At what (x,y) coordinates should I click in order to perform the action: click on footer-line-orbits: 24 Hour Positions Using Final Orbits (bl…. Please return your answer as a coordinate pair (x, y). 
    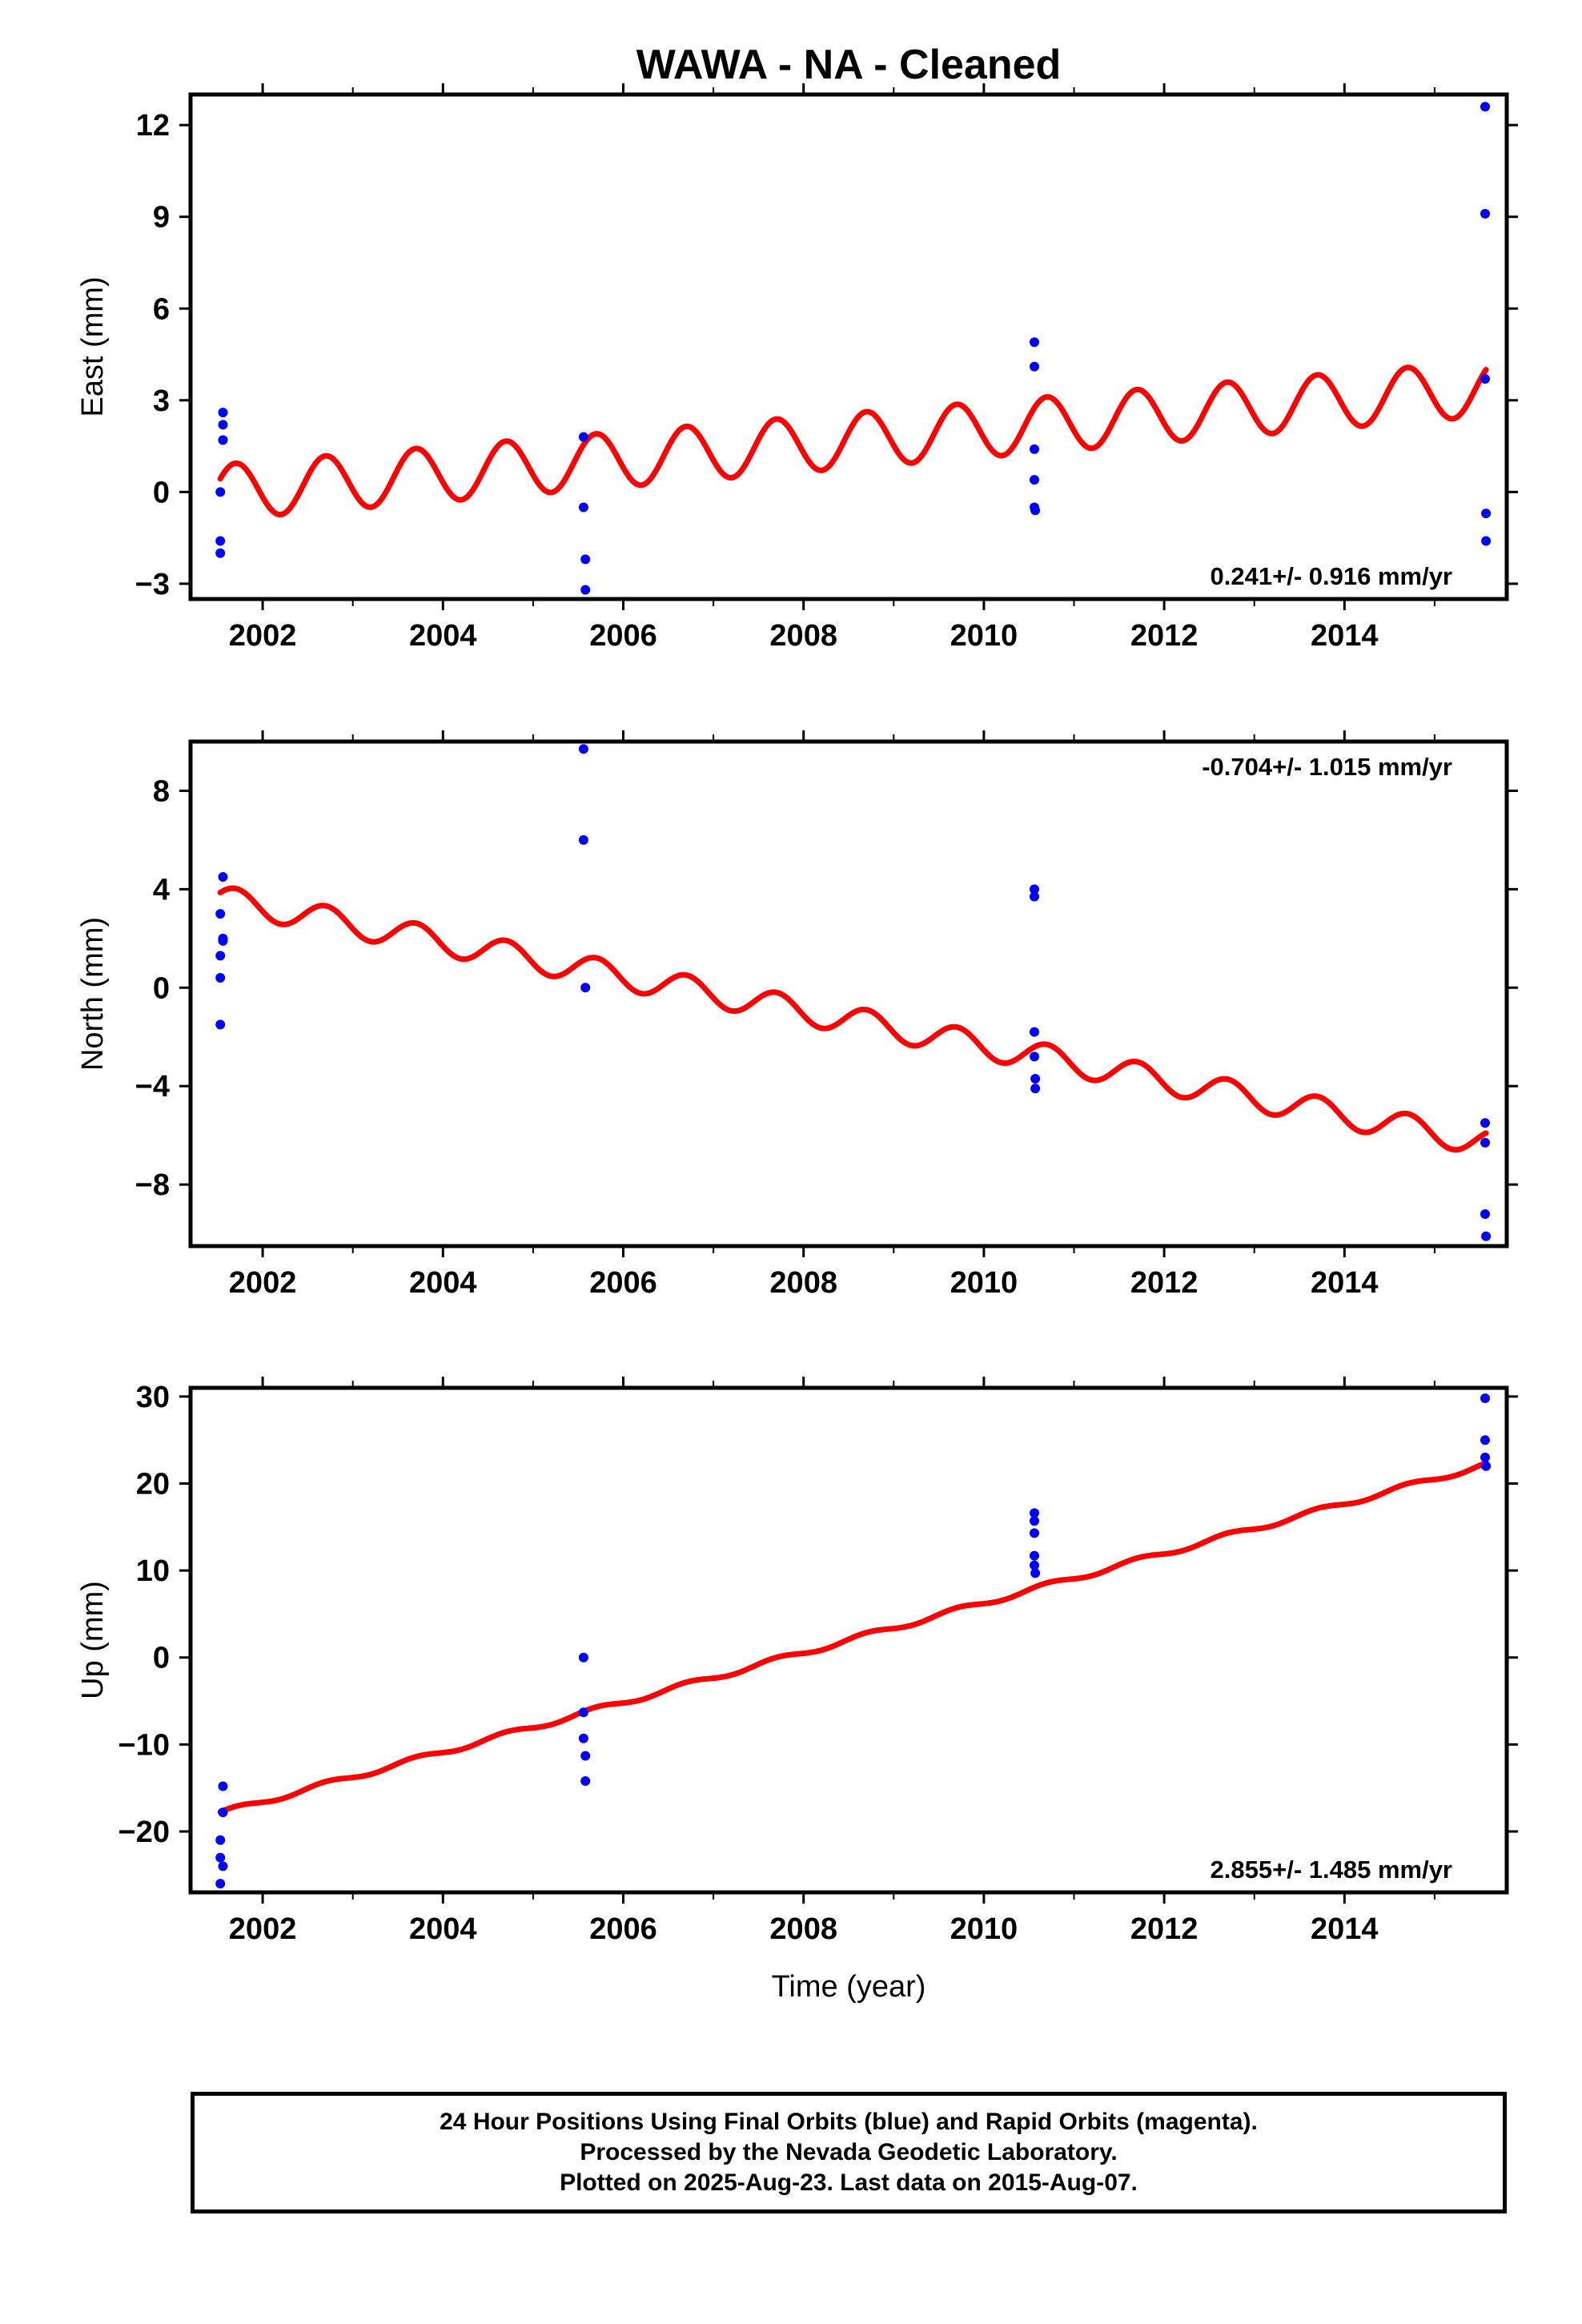
    Looking at the image, I should click on (849, 2121).